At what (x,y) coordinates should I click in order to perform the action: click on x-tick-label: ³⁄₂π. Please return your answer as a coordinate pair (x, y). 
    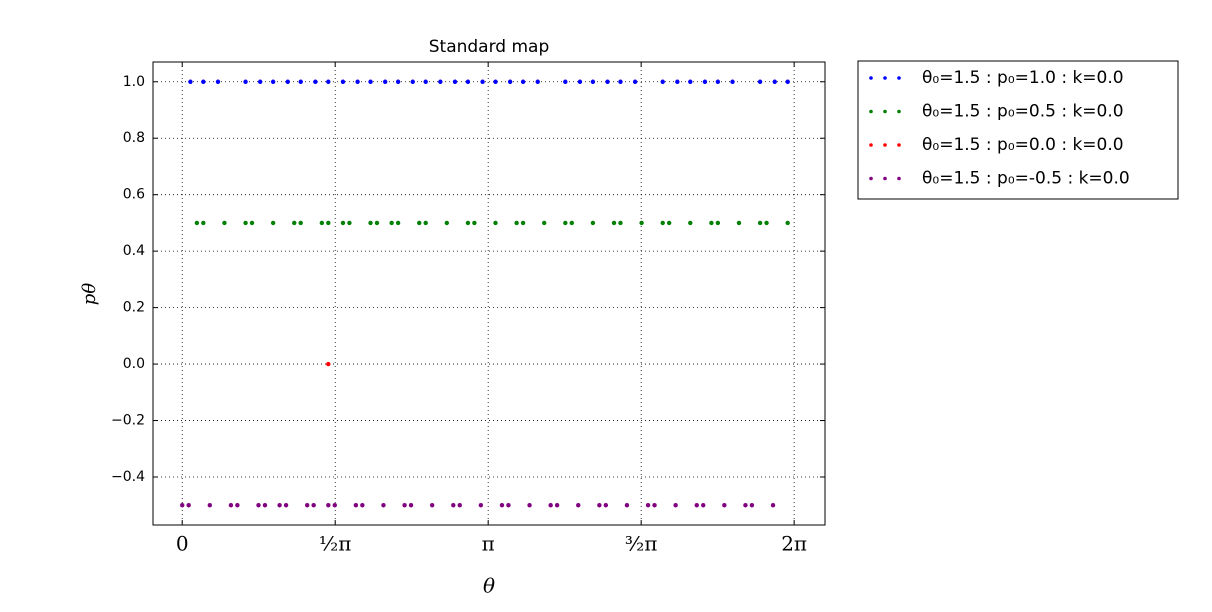
    Looking at the image, I should click on (641, 544).